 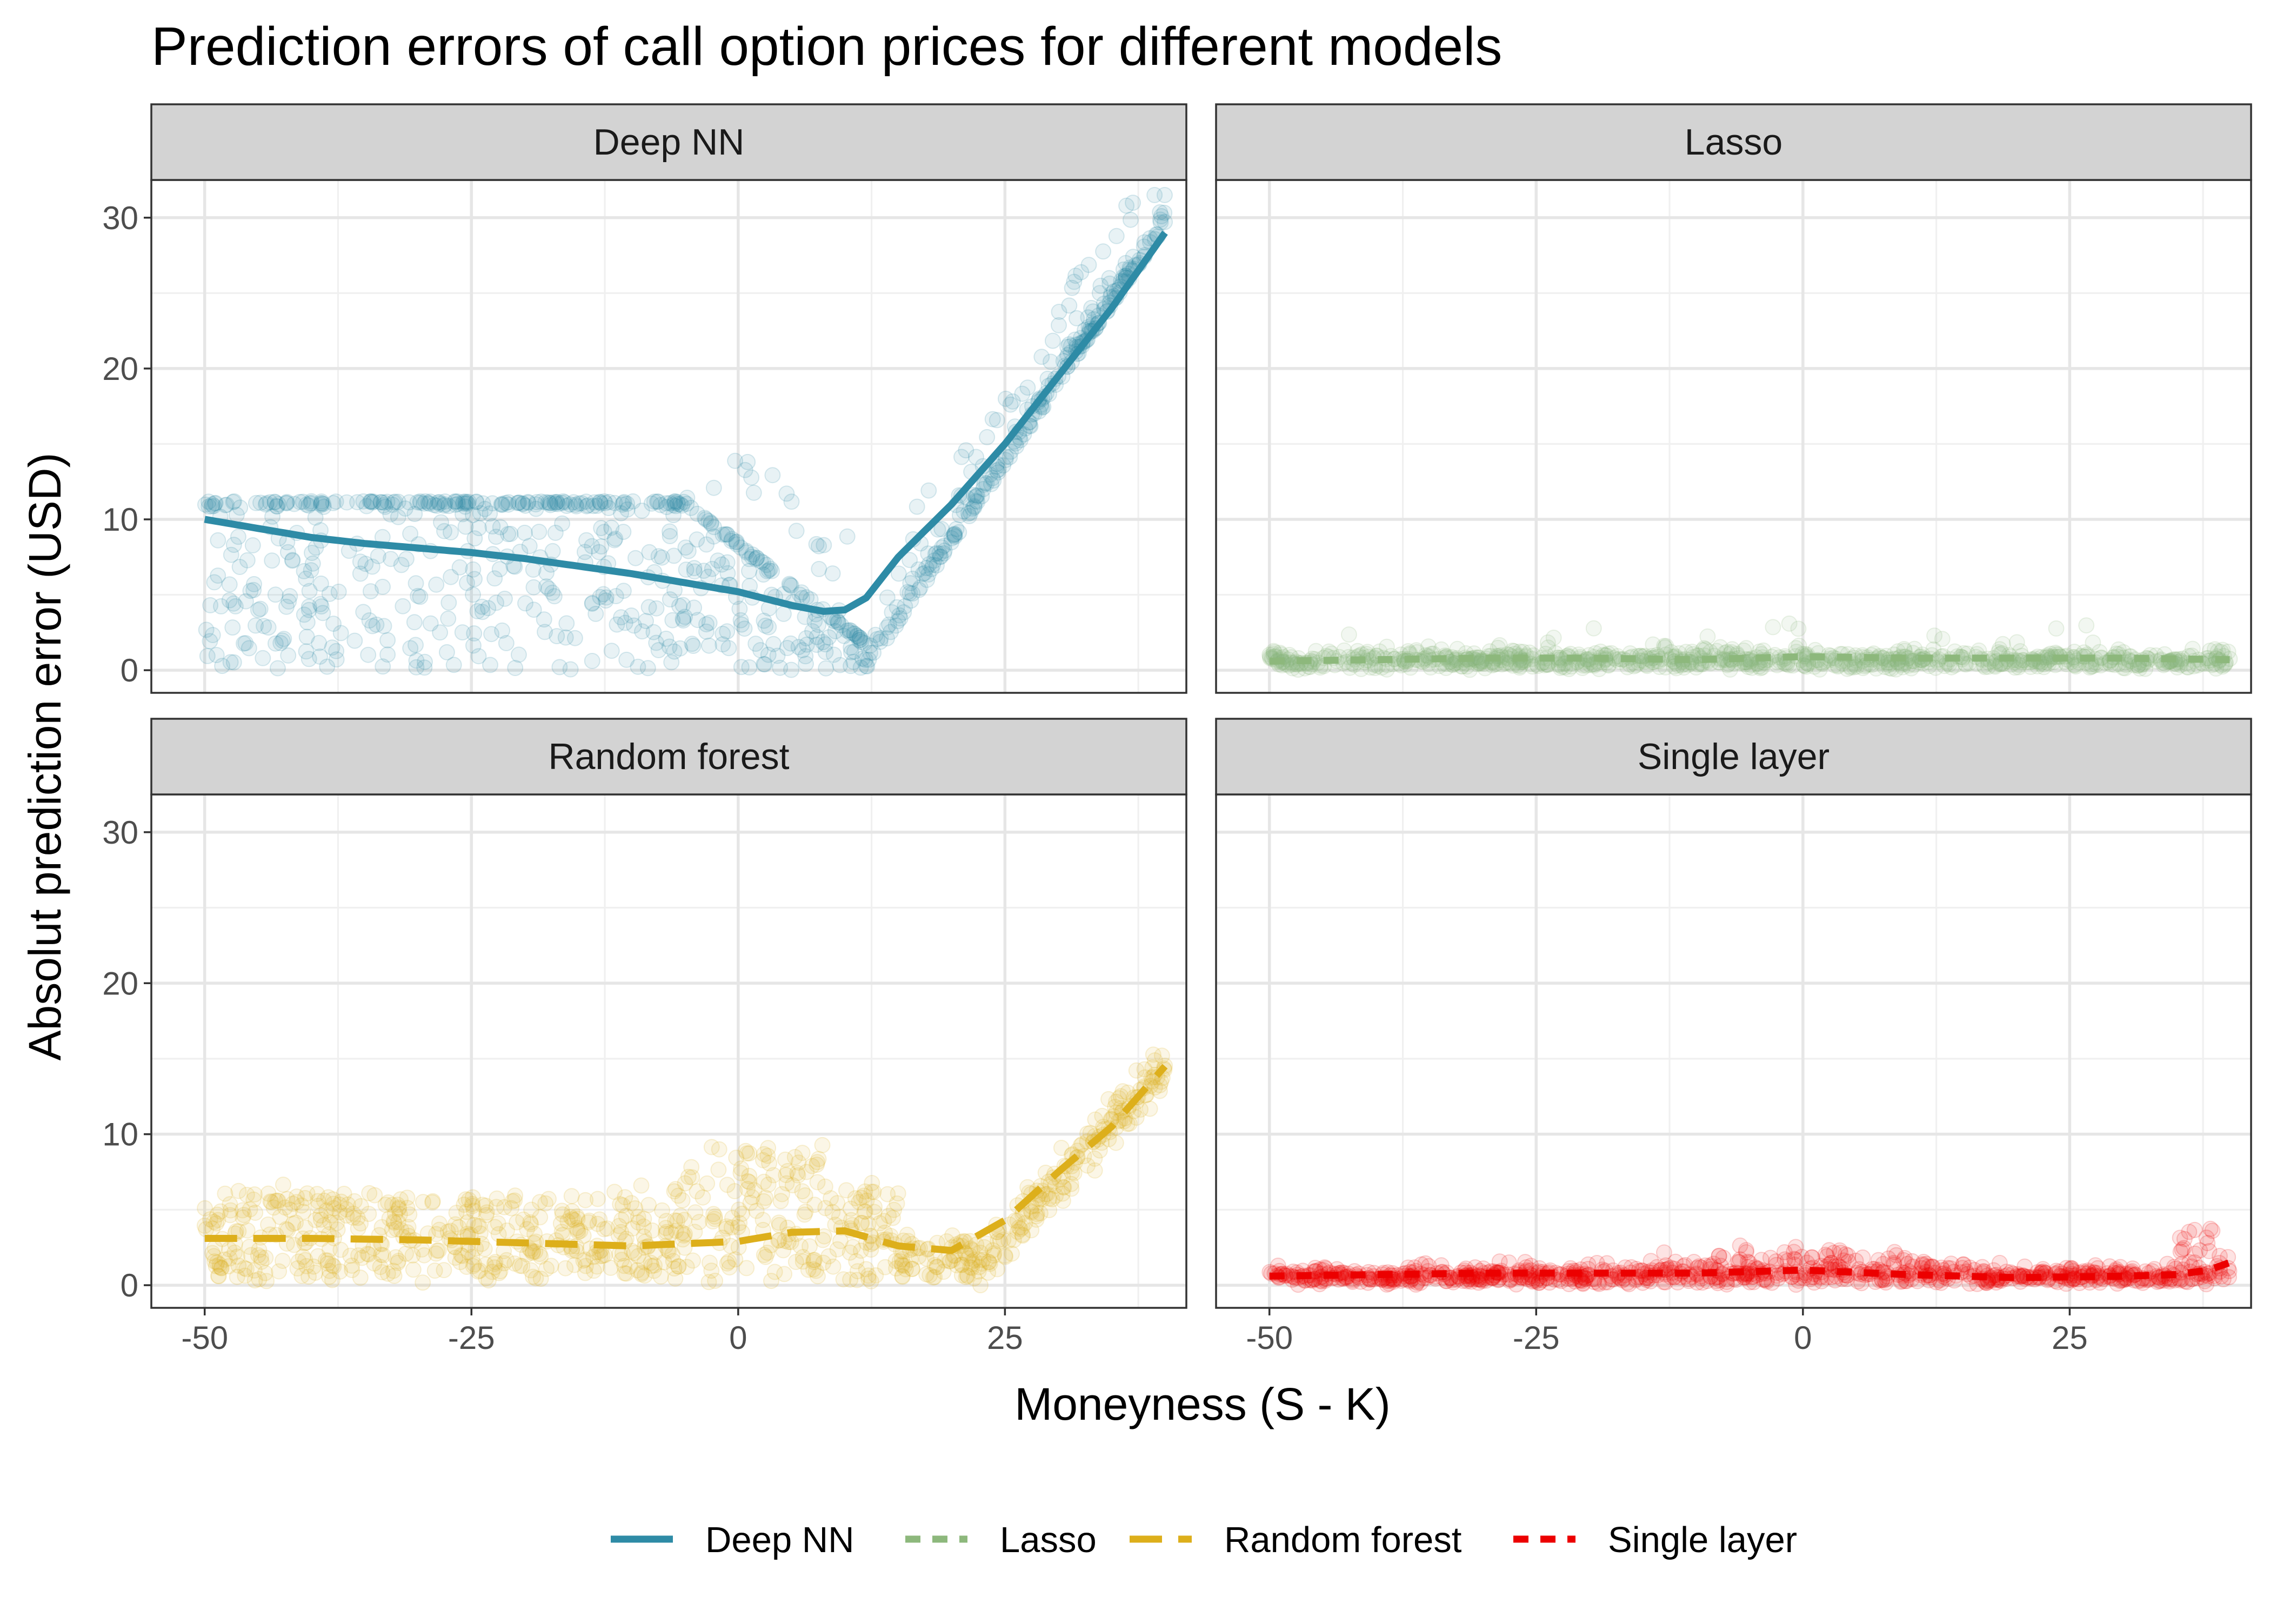 What do you see at coordinates (129, 670) in the screenshot?
I see `y-tick-label: 0` at bounding box center [129, 670].